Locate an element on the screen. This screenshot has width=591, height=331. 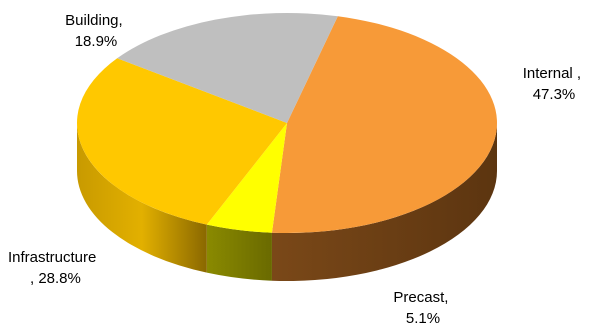
slice-label-precast: Precast, 5.1% is located at coordinates (422, 308).